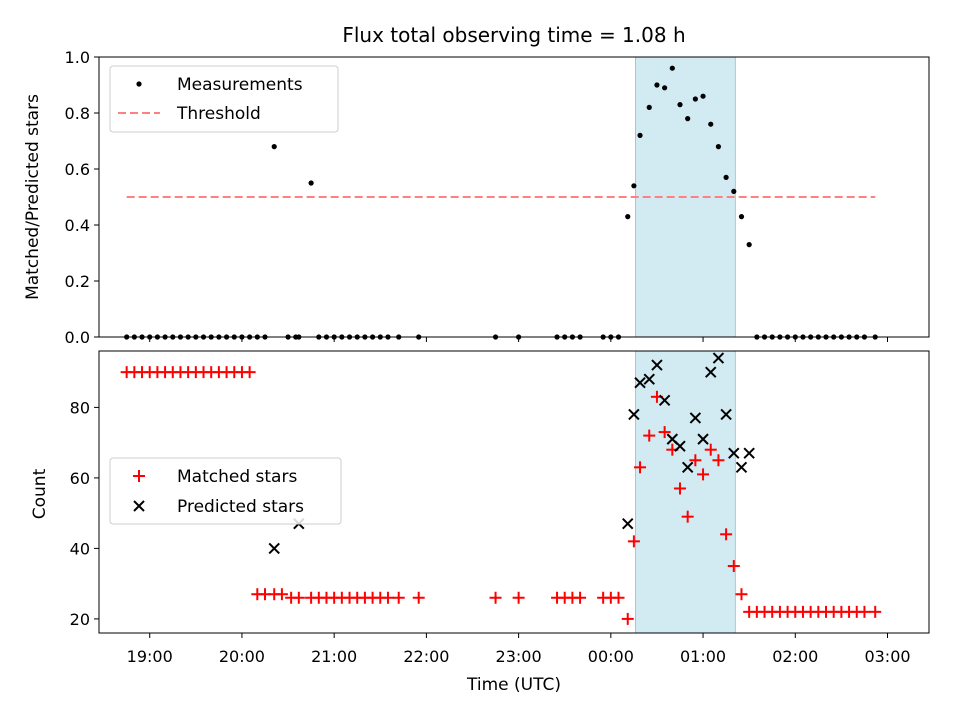 The height and width of the screenshot is (720, 960). I want to click on top-y-tick-label: 0.6, so click(77, 169).